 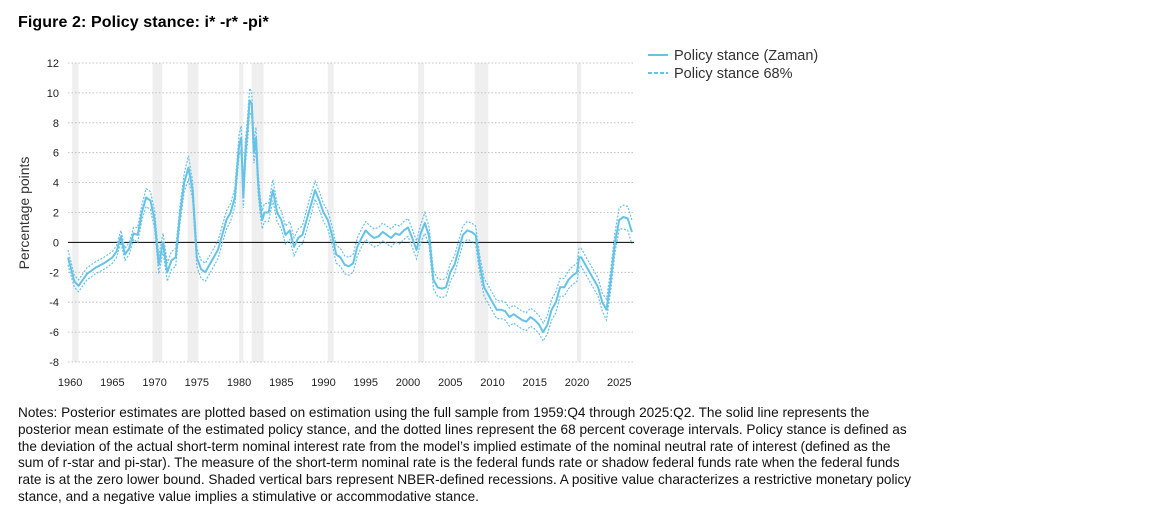 I want to click on y-tick-label: 10, so click(x=53, y=94).